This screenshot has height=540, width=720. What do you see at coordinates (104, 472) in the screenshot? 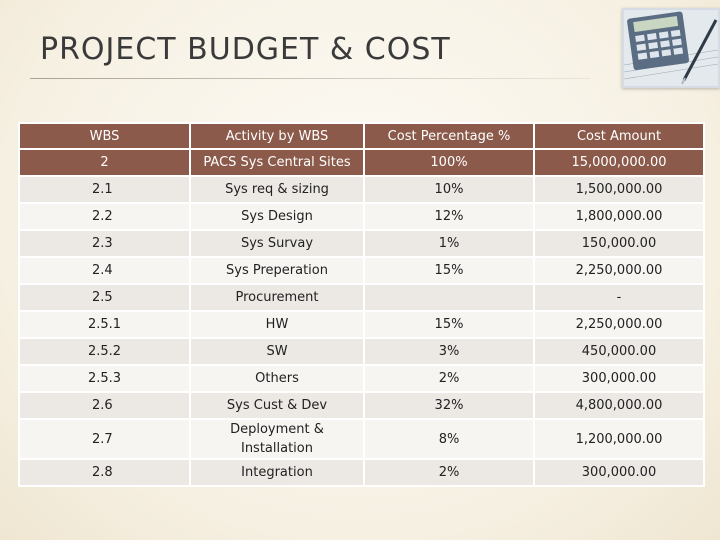
I see `cell-wbs: 2.8` at bounding box center [104, 472].